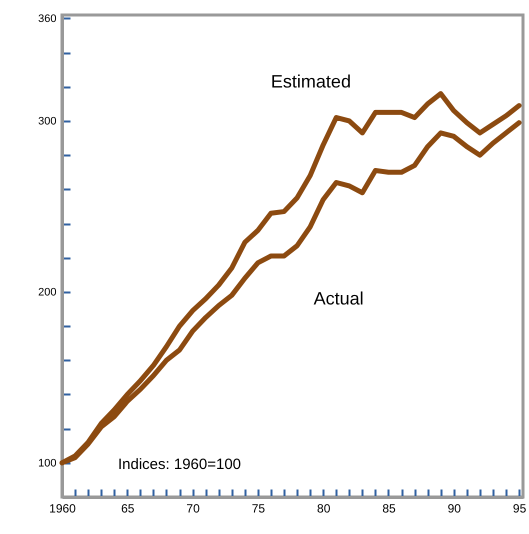 This screenshot has width=529, height=534. I want to click on x-tick-label: 70, so click(193, 509).